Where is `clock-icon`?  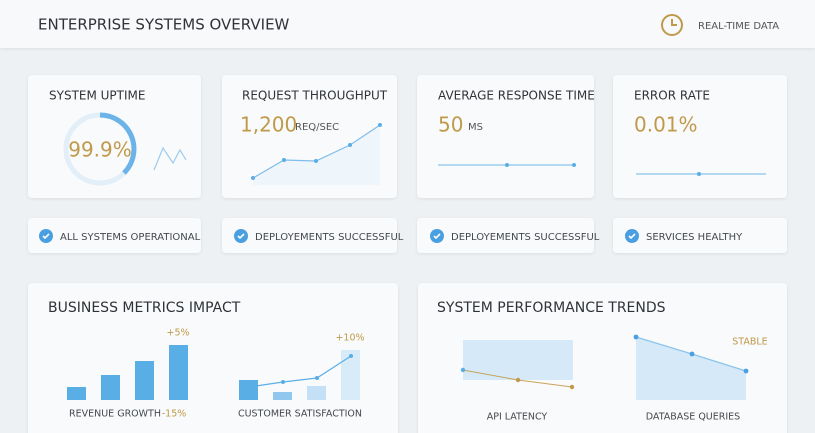 clock-icon is located at coordinates (672, 25).